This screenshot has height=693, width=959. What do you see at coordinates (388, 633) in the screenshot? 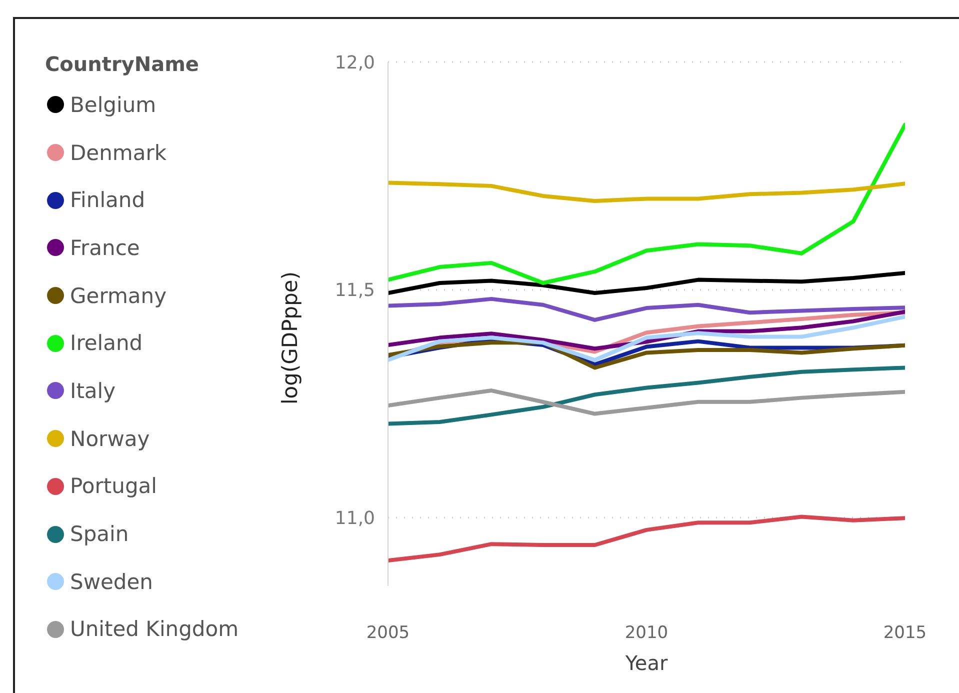
I see `x-tick-label: 2005` at bounding box center [388, 633].